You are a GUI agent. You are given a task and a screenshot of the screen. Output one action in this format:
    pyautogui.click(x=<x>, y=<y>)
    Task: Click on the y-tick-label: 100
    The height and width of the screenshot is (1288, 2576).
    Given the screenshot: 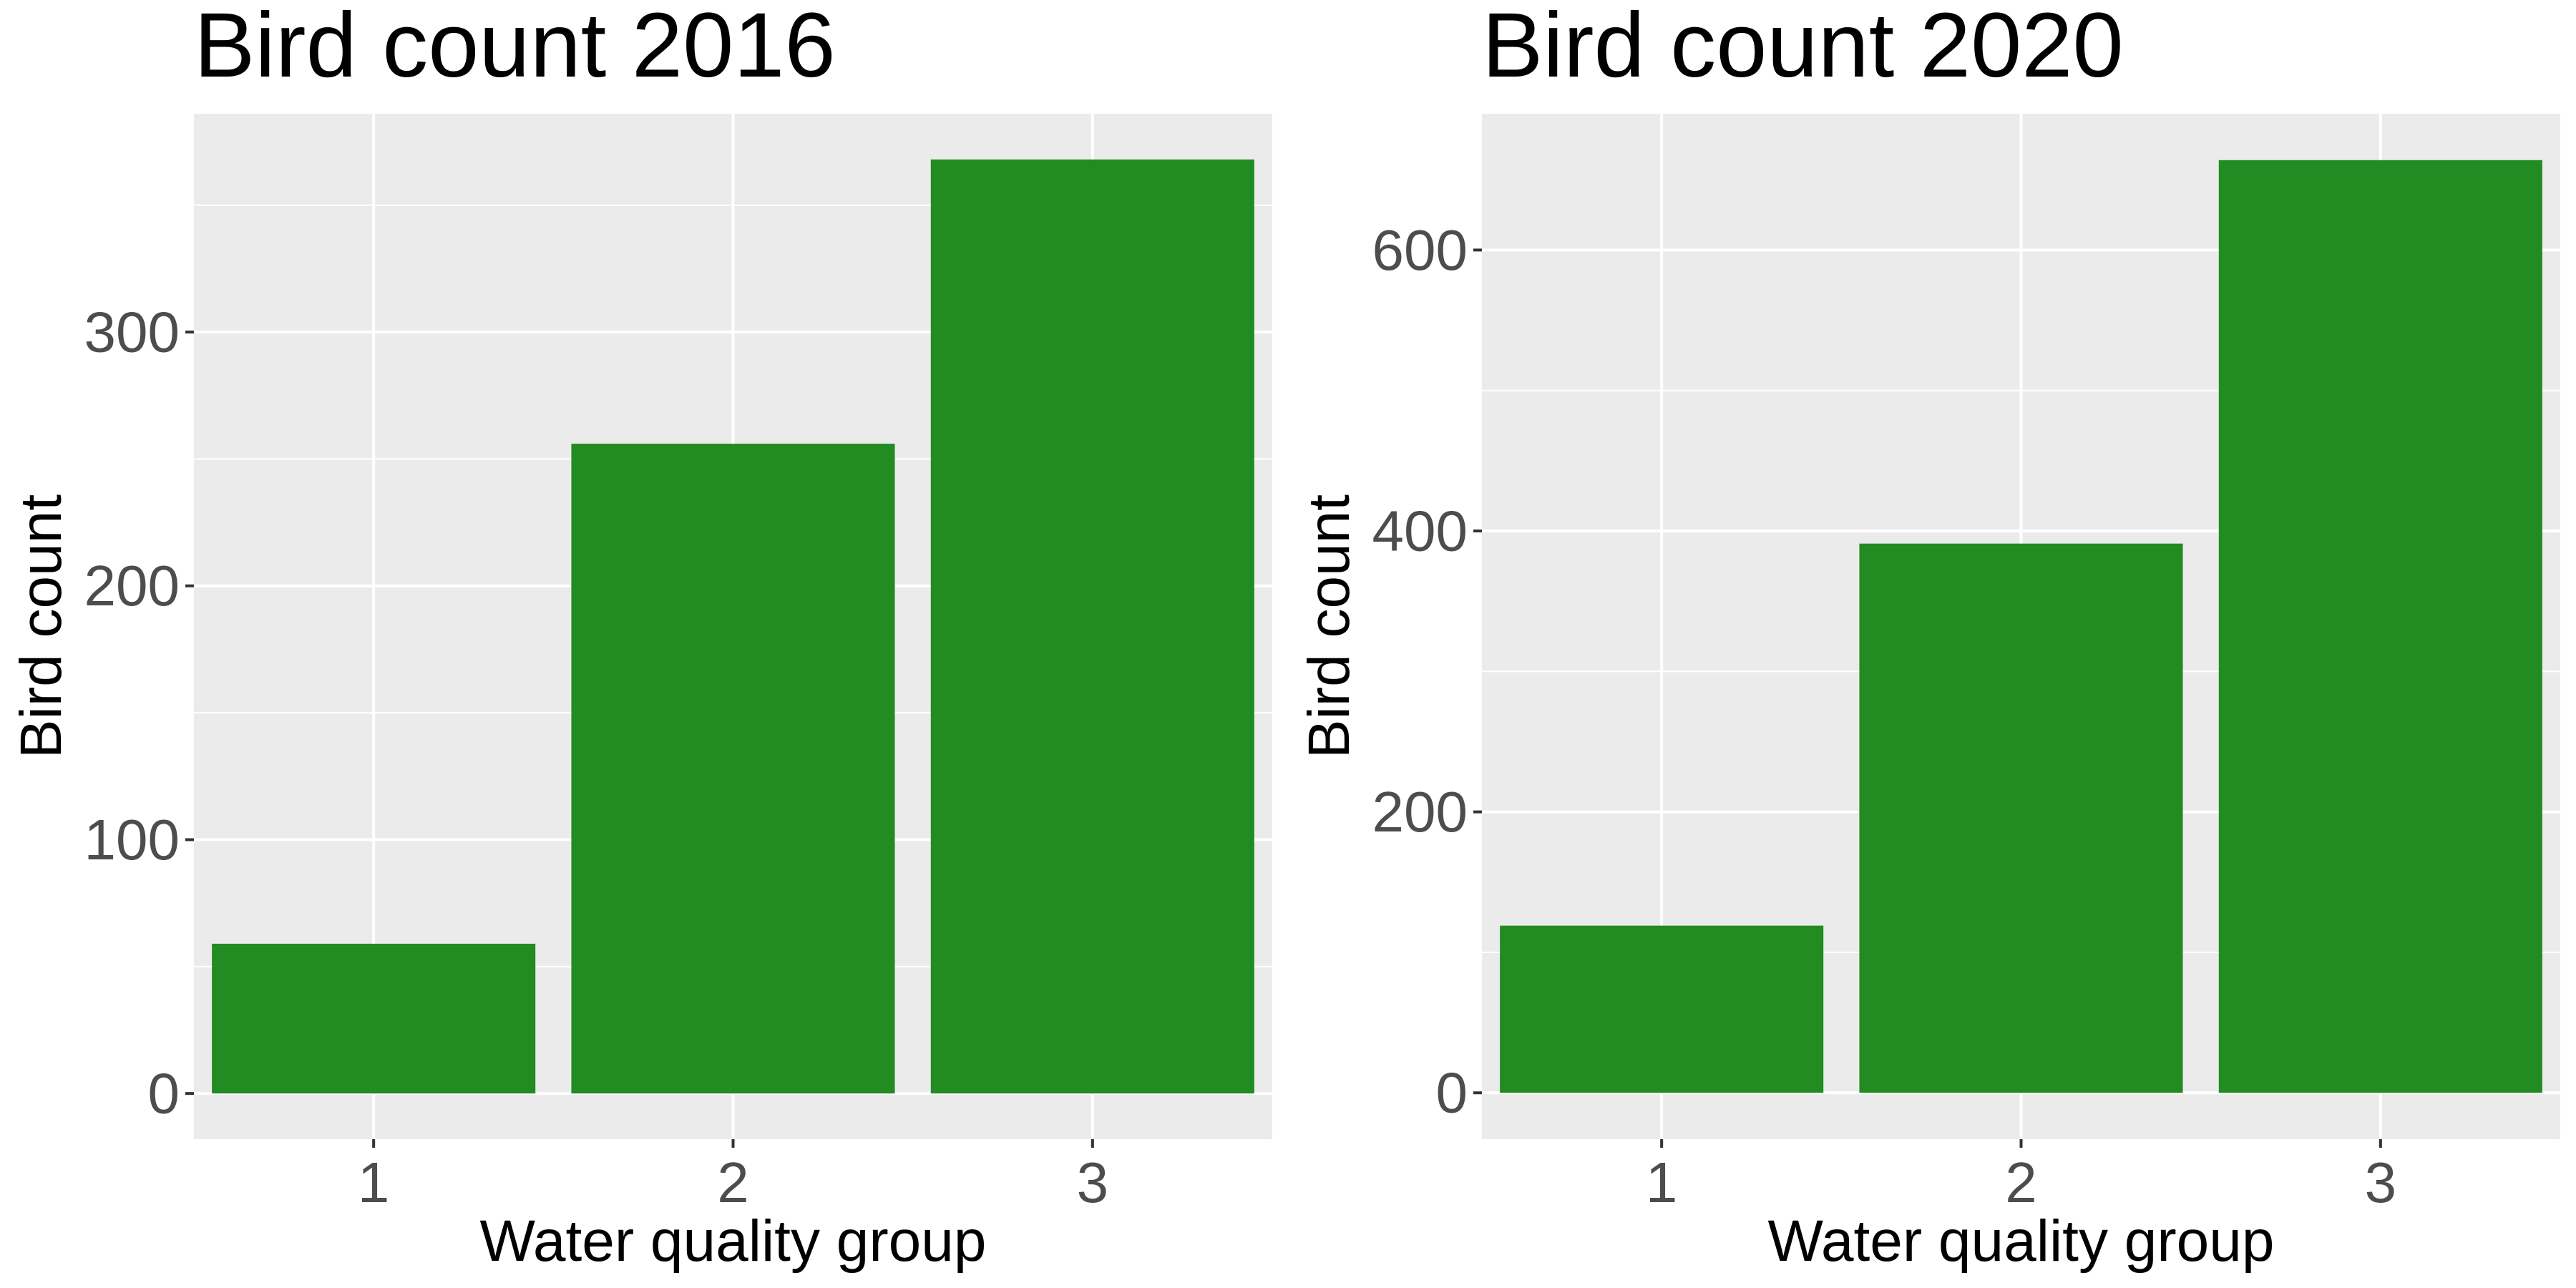 What is the action you would take?
    pyautogui.click(x=132, y=840)
    